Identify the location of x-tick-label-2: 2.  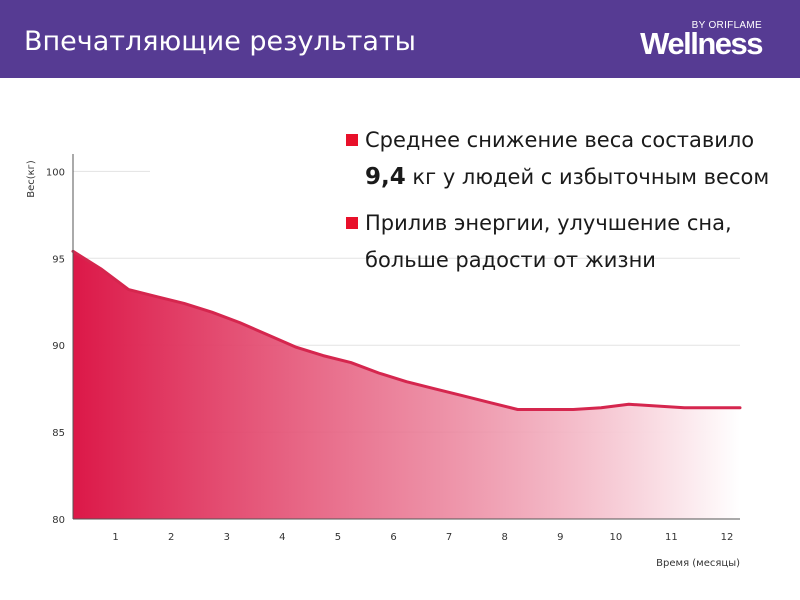
(171, 537).